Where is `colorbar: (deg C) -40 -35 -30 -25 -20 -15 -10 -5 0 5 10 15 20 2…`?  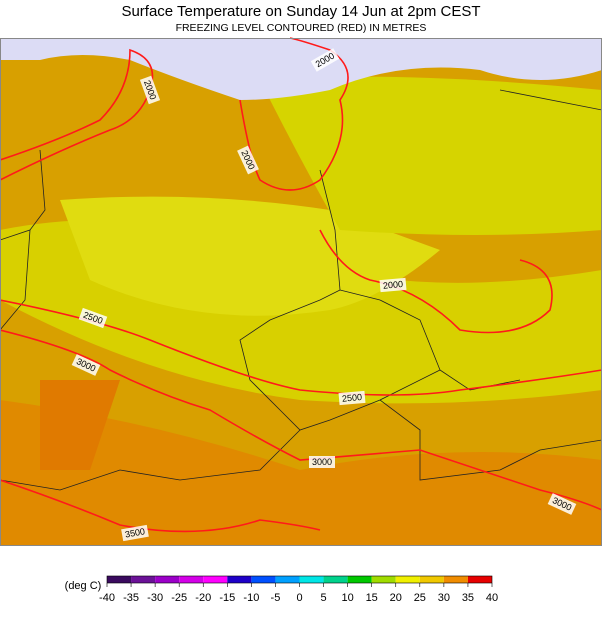 colorbar: (deg C) -40 -35 -30 -25 -20 -15 -10 -5 0 5 10 15 20 2… is located at coordinates (281, 589).